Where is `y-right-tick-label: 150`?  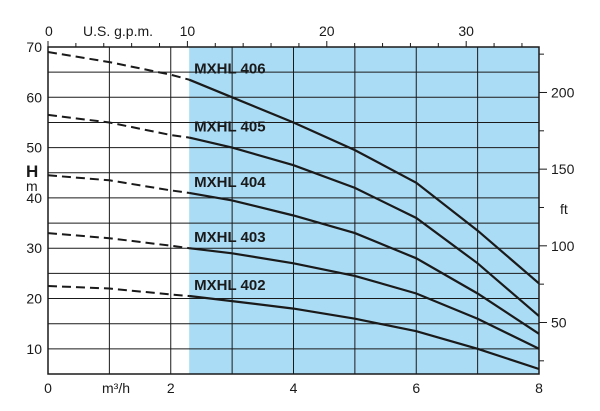
y-right-tick-label: 150 is located at coordinates (563, 169).